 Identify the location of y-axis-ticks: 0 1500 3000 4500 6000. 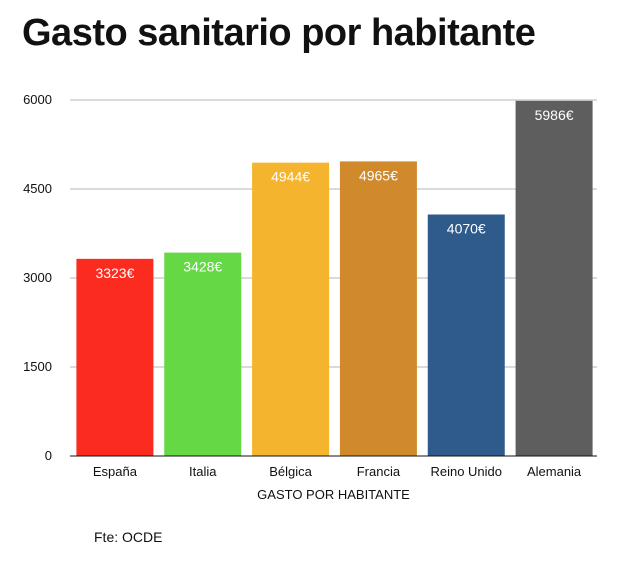
(37, 277).